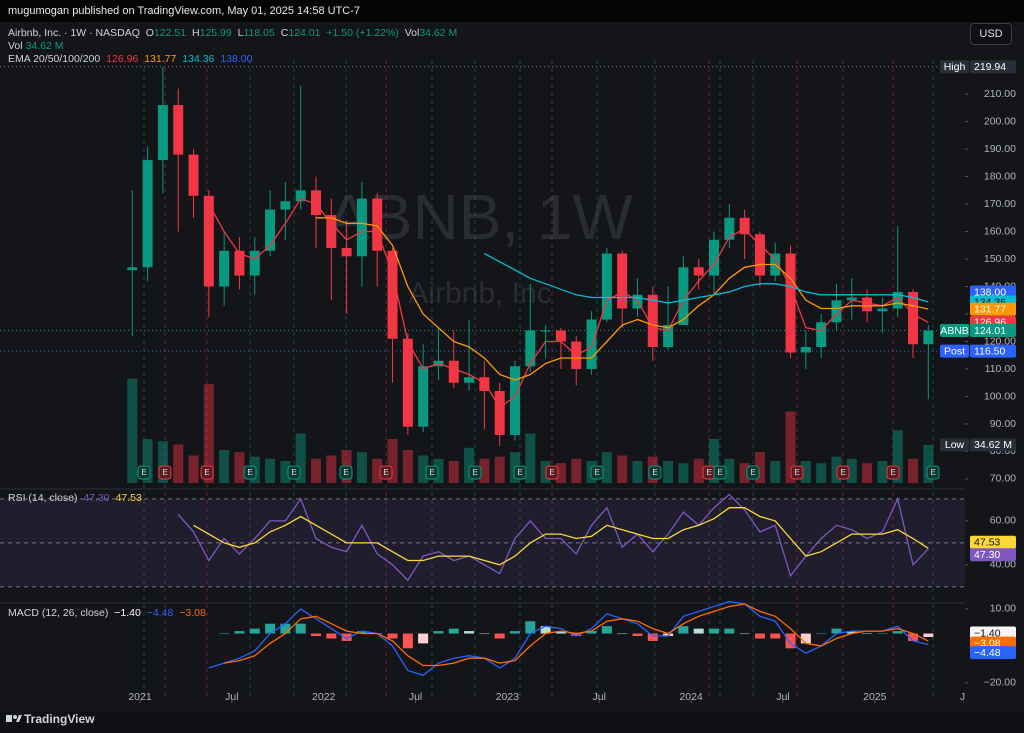 This screenshot has height=733, width=1024. I want to click on x-tick-label: 2021, so click(140, 697).